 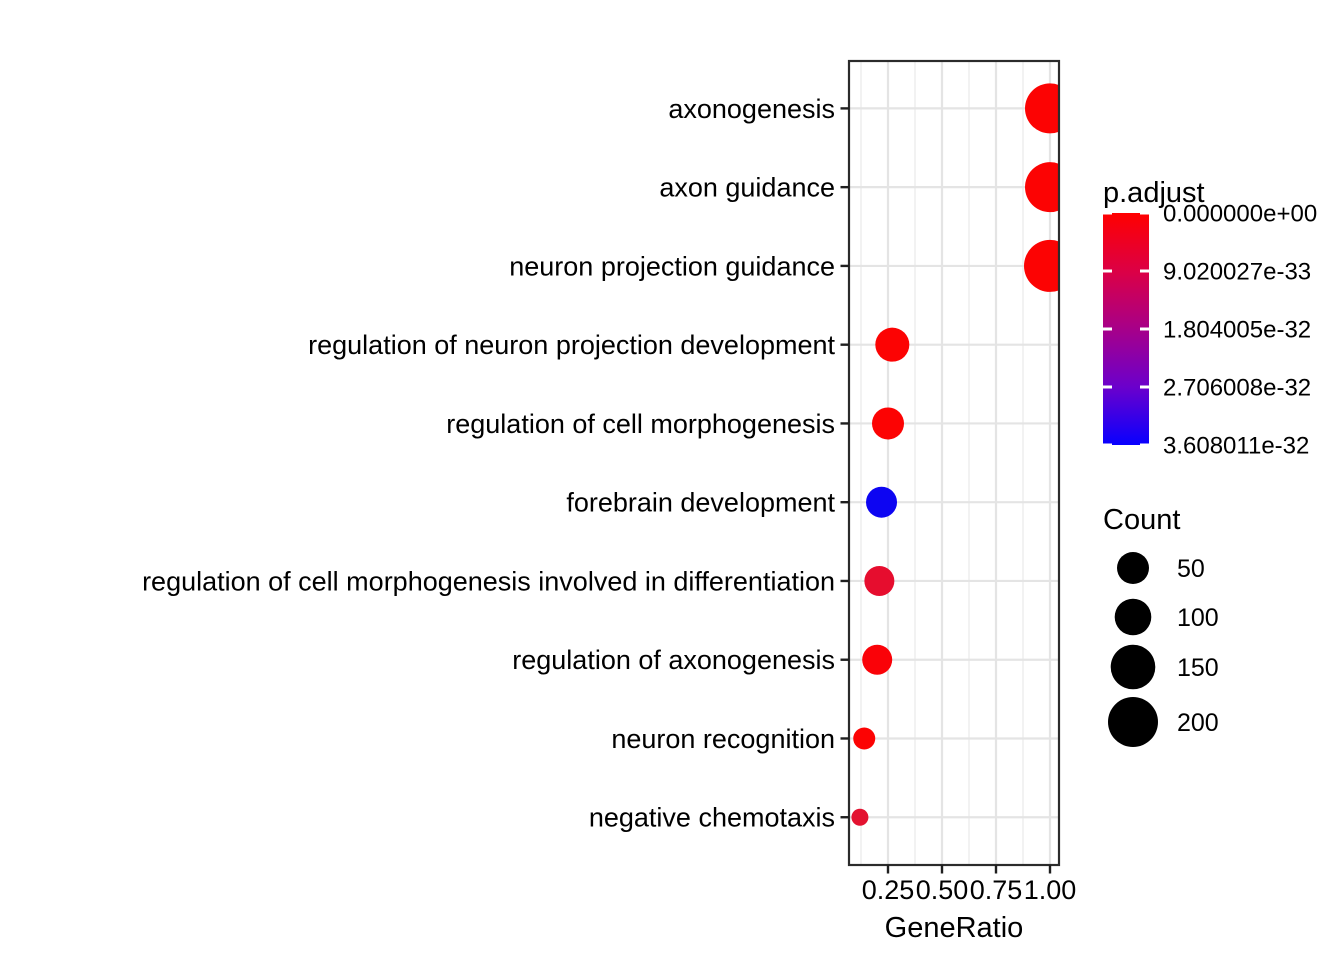 What do you see at coordinates (723, 739) in the screenshot?
I see `category-label: neuron recognition` at bounding box center [723, 739].